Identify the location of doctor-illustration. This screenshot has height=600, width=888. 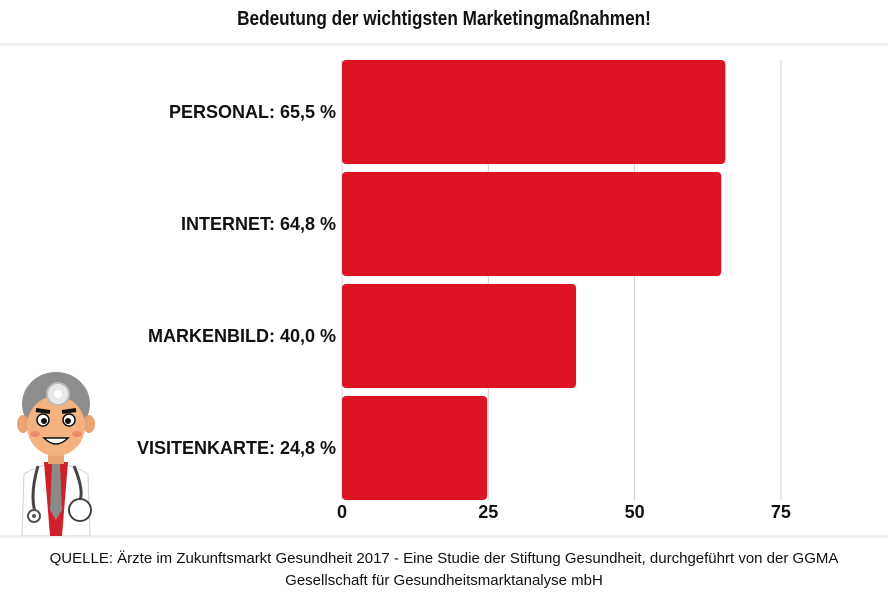
(56, 454).